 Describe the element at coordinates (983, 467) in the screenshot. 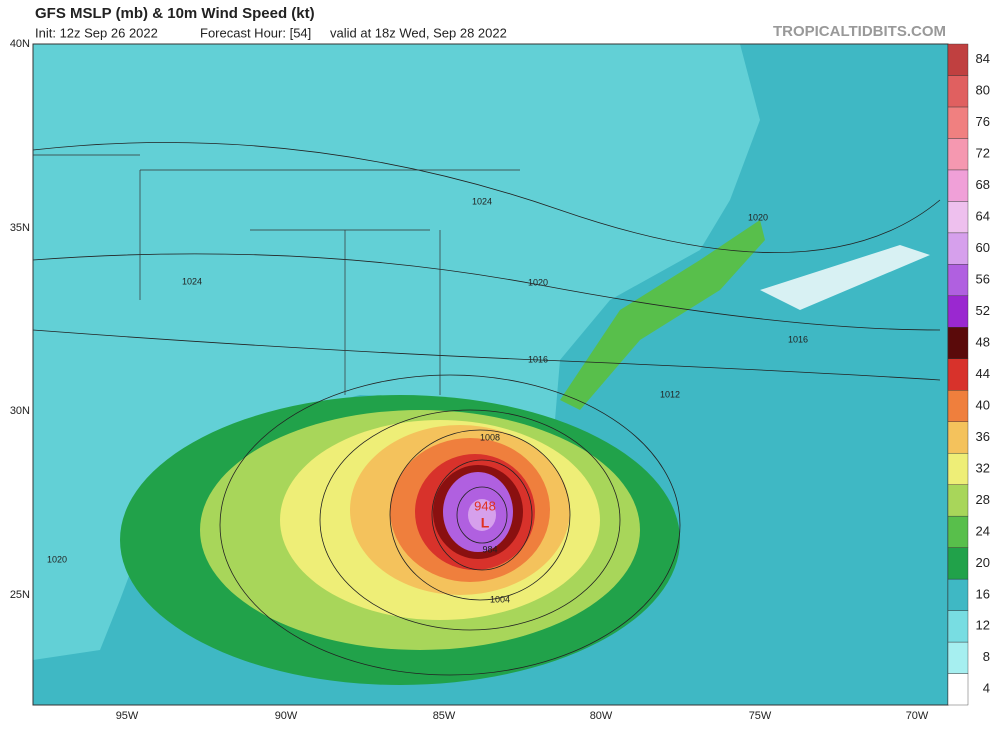

I see `colorbar-label: 32` at that location.